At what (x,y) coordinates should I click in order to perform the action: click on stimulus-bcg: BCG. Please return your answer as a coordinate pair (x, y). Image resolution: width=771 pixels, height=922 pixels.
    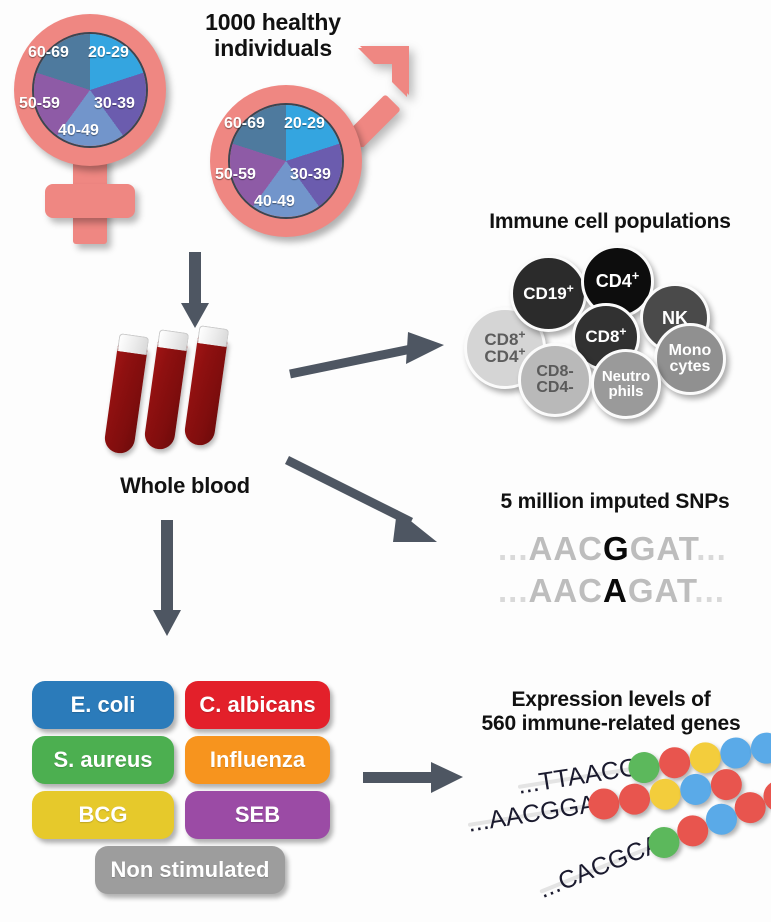
    Looking at the image, I should click on (103, 815).